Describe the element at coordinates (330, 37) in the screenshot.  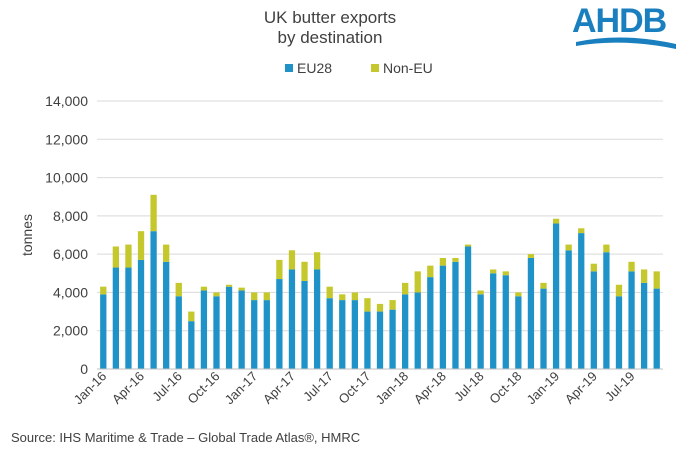
I see `chart-title-line2: by destination` at that location.